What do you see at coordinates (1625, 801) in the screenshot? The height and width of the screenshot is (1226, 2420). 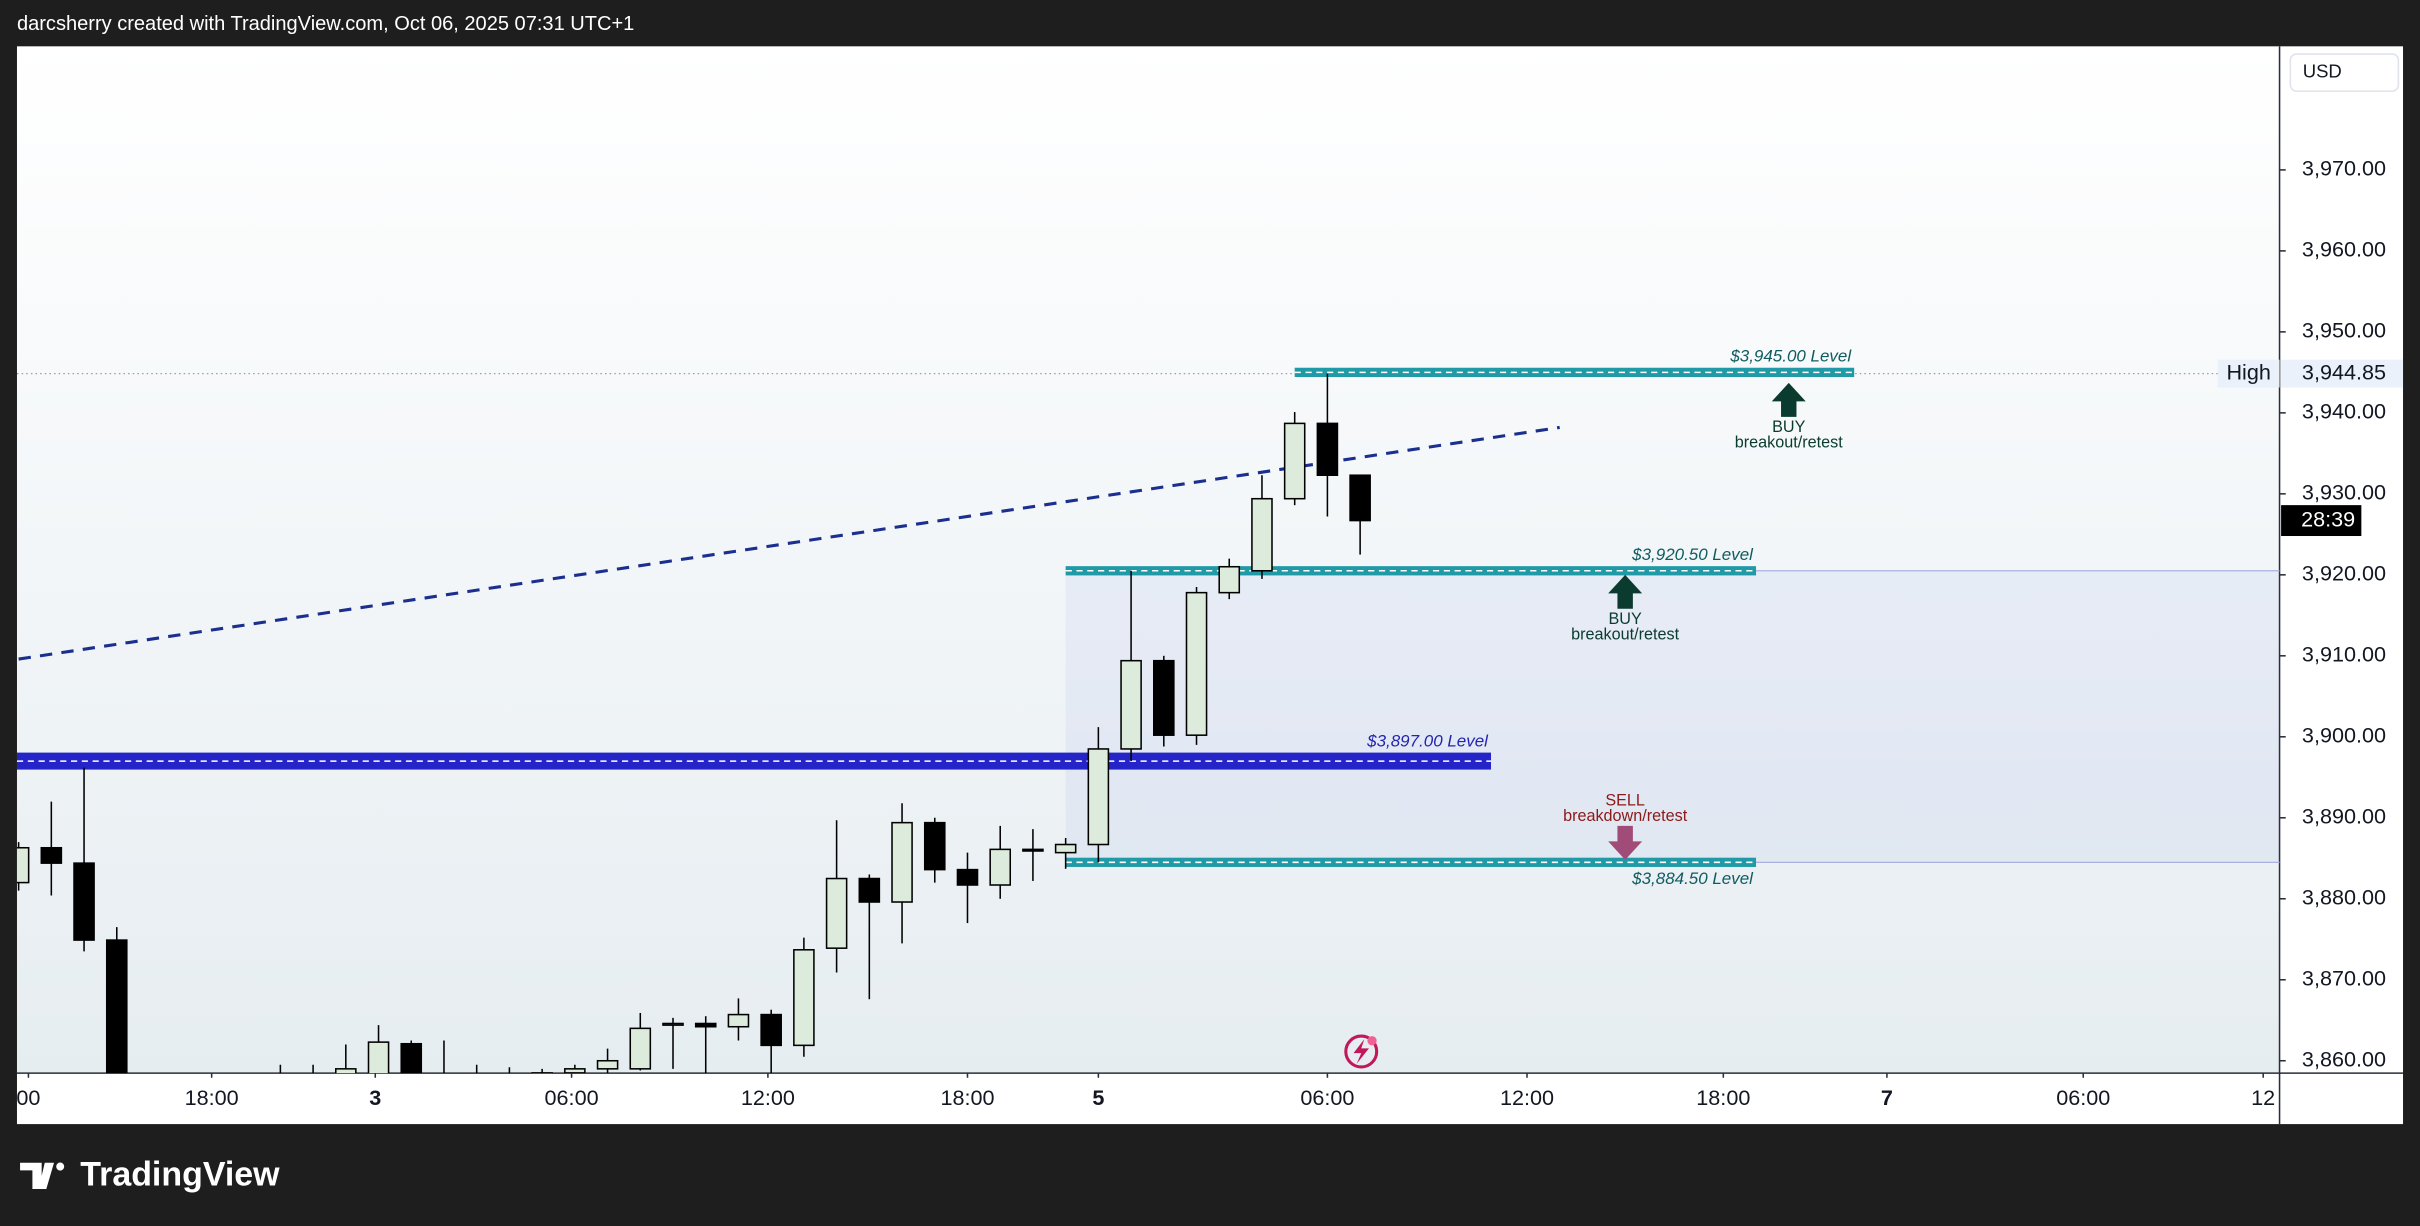 I see `annotation-text: SELL` at bounding box center [1625, 801].